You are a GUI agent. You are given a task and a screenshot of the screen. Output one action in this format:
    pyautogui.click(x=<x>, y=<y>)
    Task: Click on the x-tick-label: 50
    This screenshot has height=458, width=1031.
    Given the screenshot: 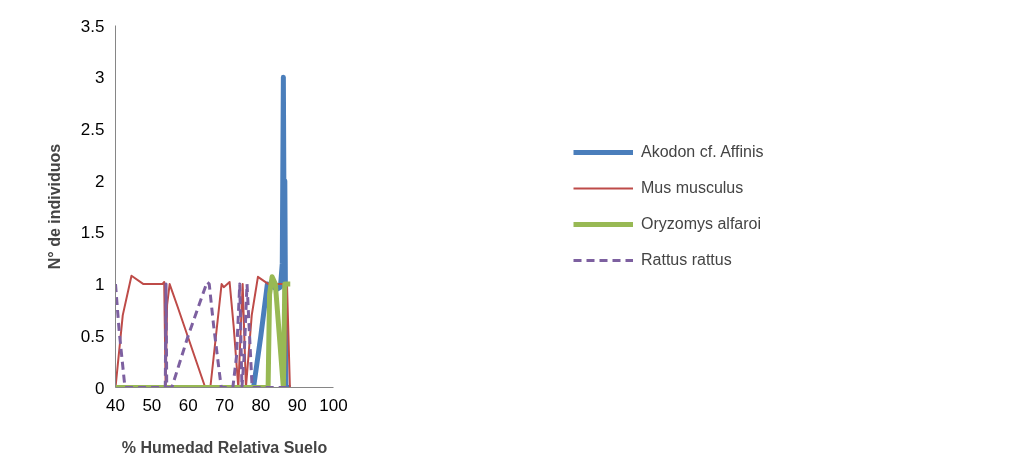 What is the action you would take?
    pyautogui.click(x=152, y=405)
    